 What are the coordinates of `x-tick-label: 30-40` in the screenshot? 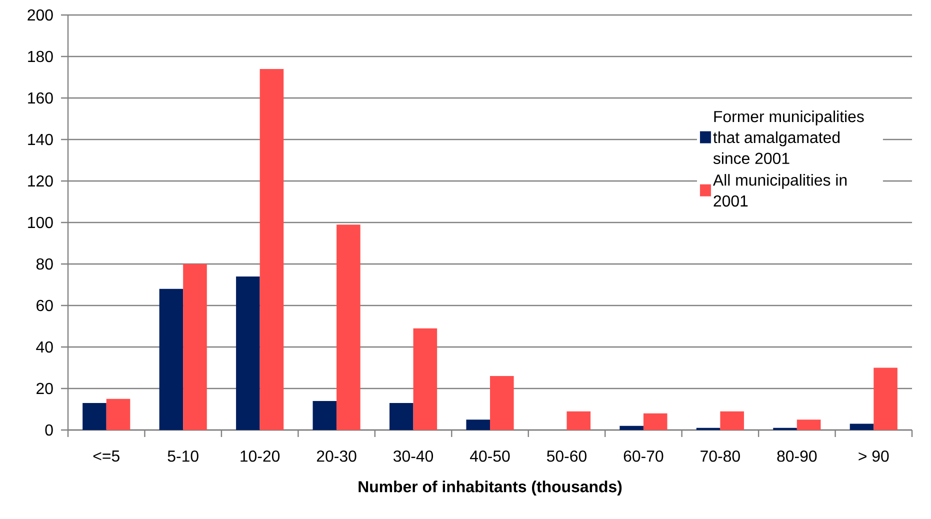 It's located at (414, 456).